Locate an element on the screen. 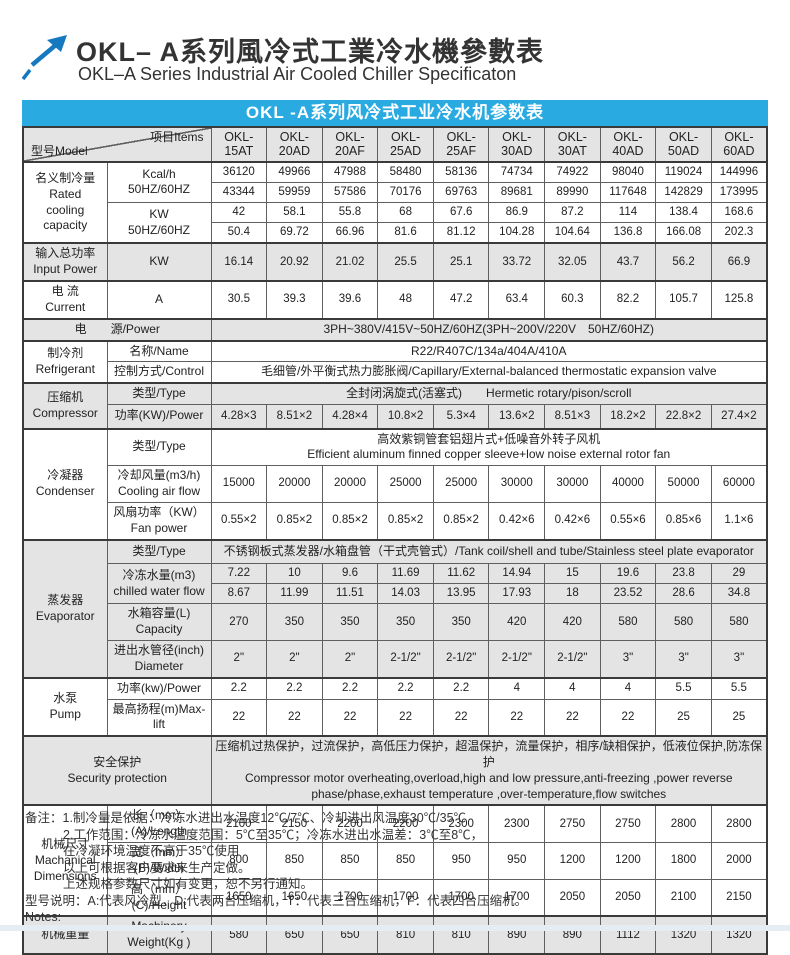  value-cell: 40000 is located at coordinates (628, 484).